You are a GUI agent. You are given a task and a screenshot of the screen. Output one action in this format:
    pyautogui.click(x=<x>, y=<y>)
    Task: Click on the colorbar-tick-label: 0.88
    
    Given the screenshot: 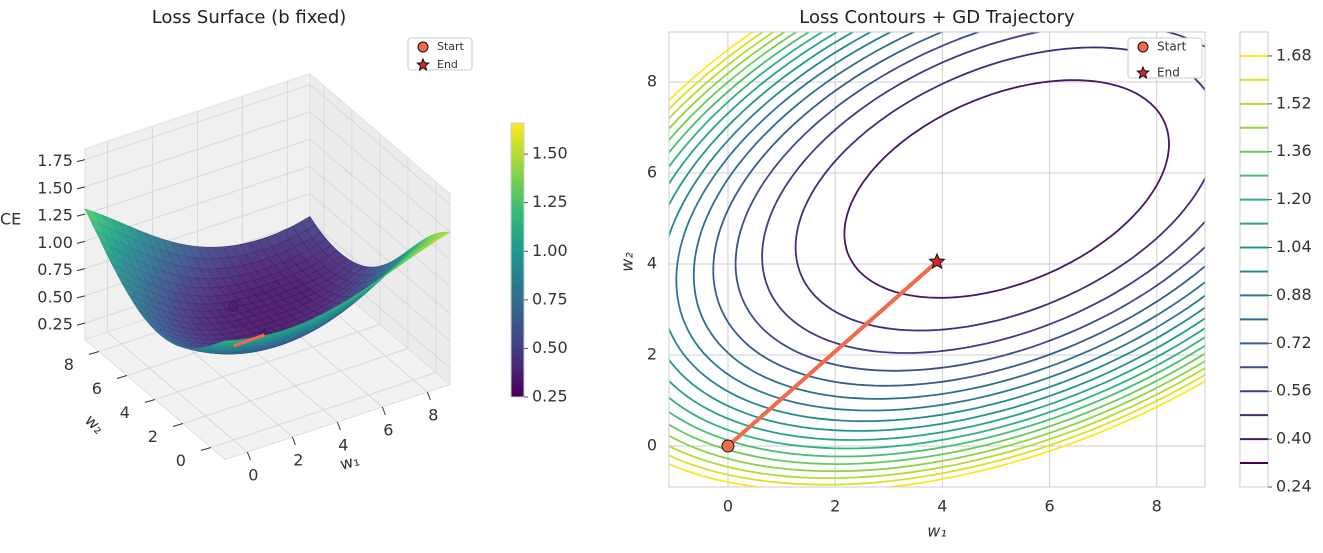 What is the action you would take?
    pyautogui.click(x=1294, y=294)
    